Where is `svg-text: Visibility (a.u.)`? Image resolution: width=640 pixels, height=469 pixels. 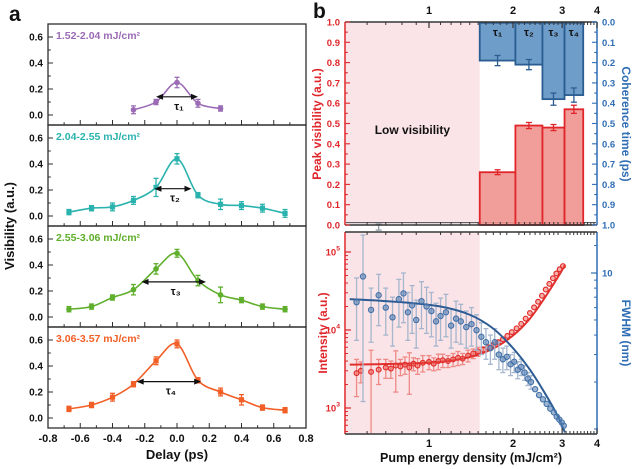 svg-text: Visibility (a.u.) is located at coordinates (9, 226).